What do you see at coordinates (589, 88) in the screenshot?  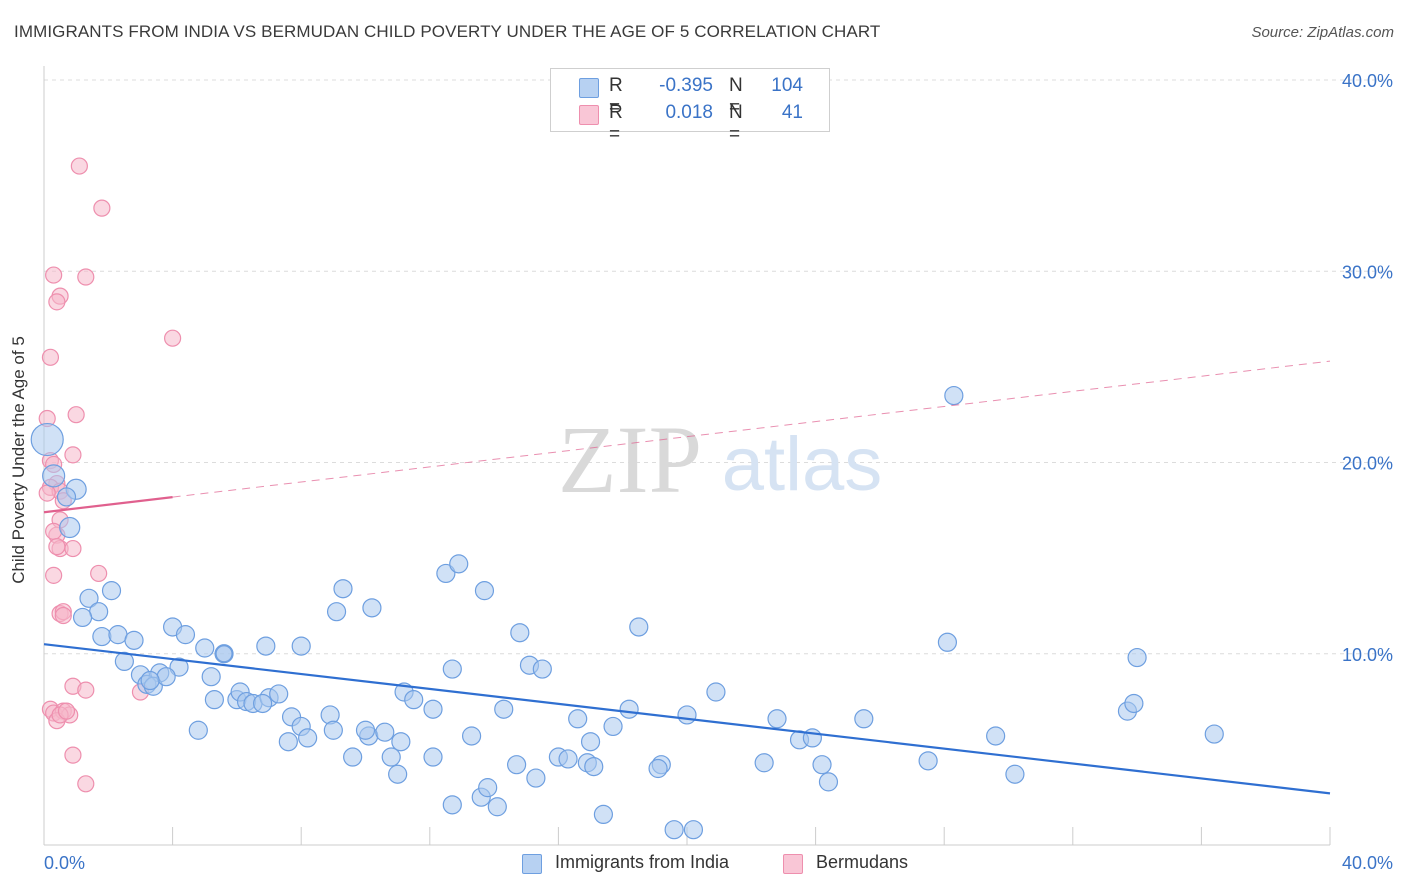 I see `legend-swatch-blue` at bounding box center [589, 88].